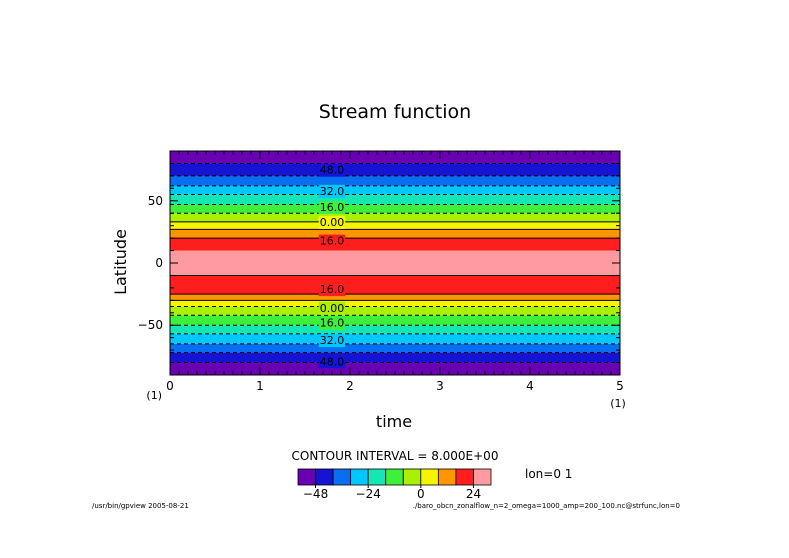  Describe the element at coordinates (421, 494) in the screenshot. I see `colorbar-label-2: 0` at that location.